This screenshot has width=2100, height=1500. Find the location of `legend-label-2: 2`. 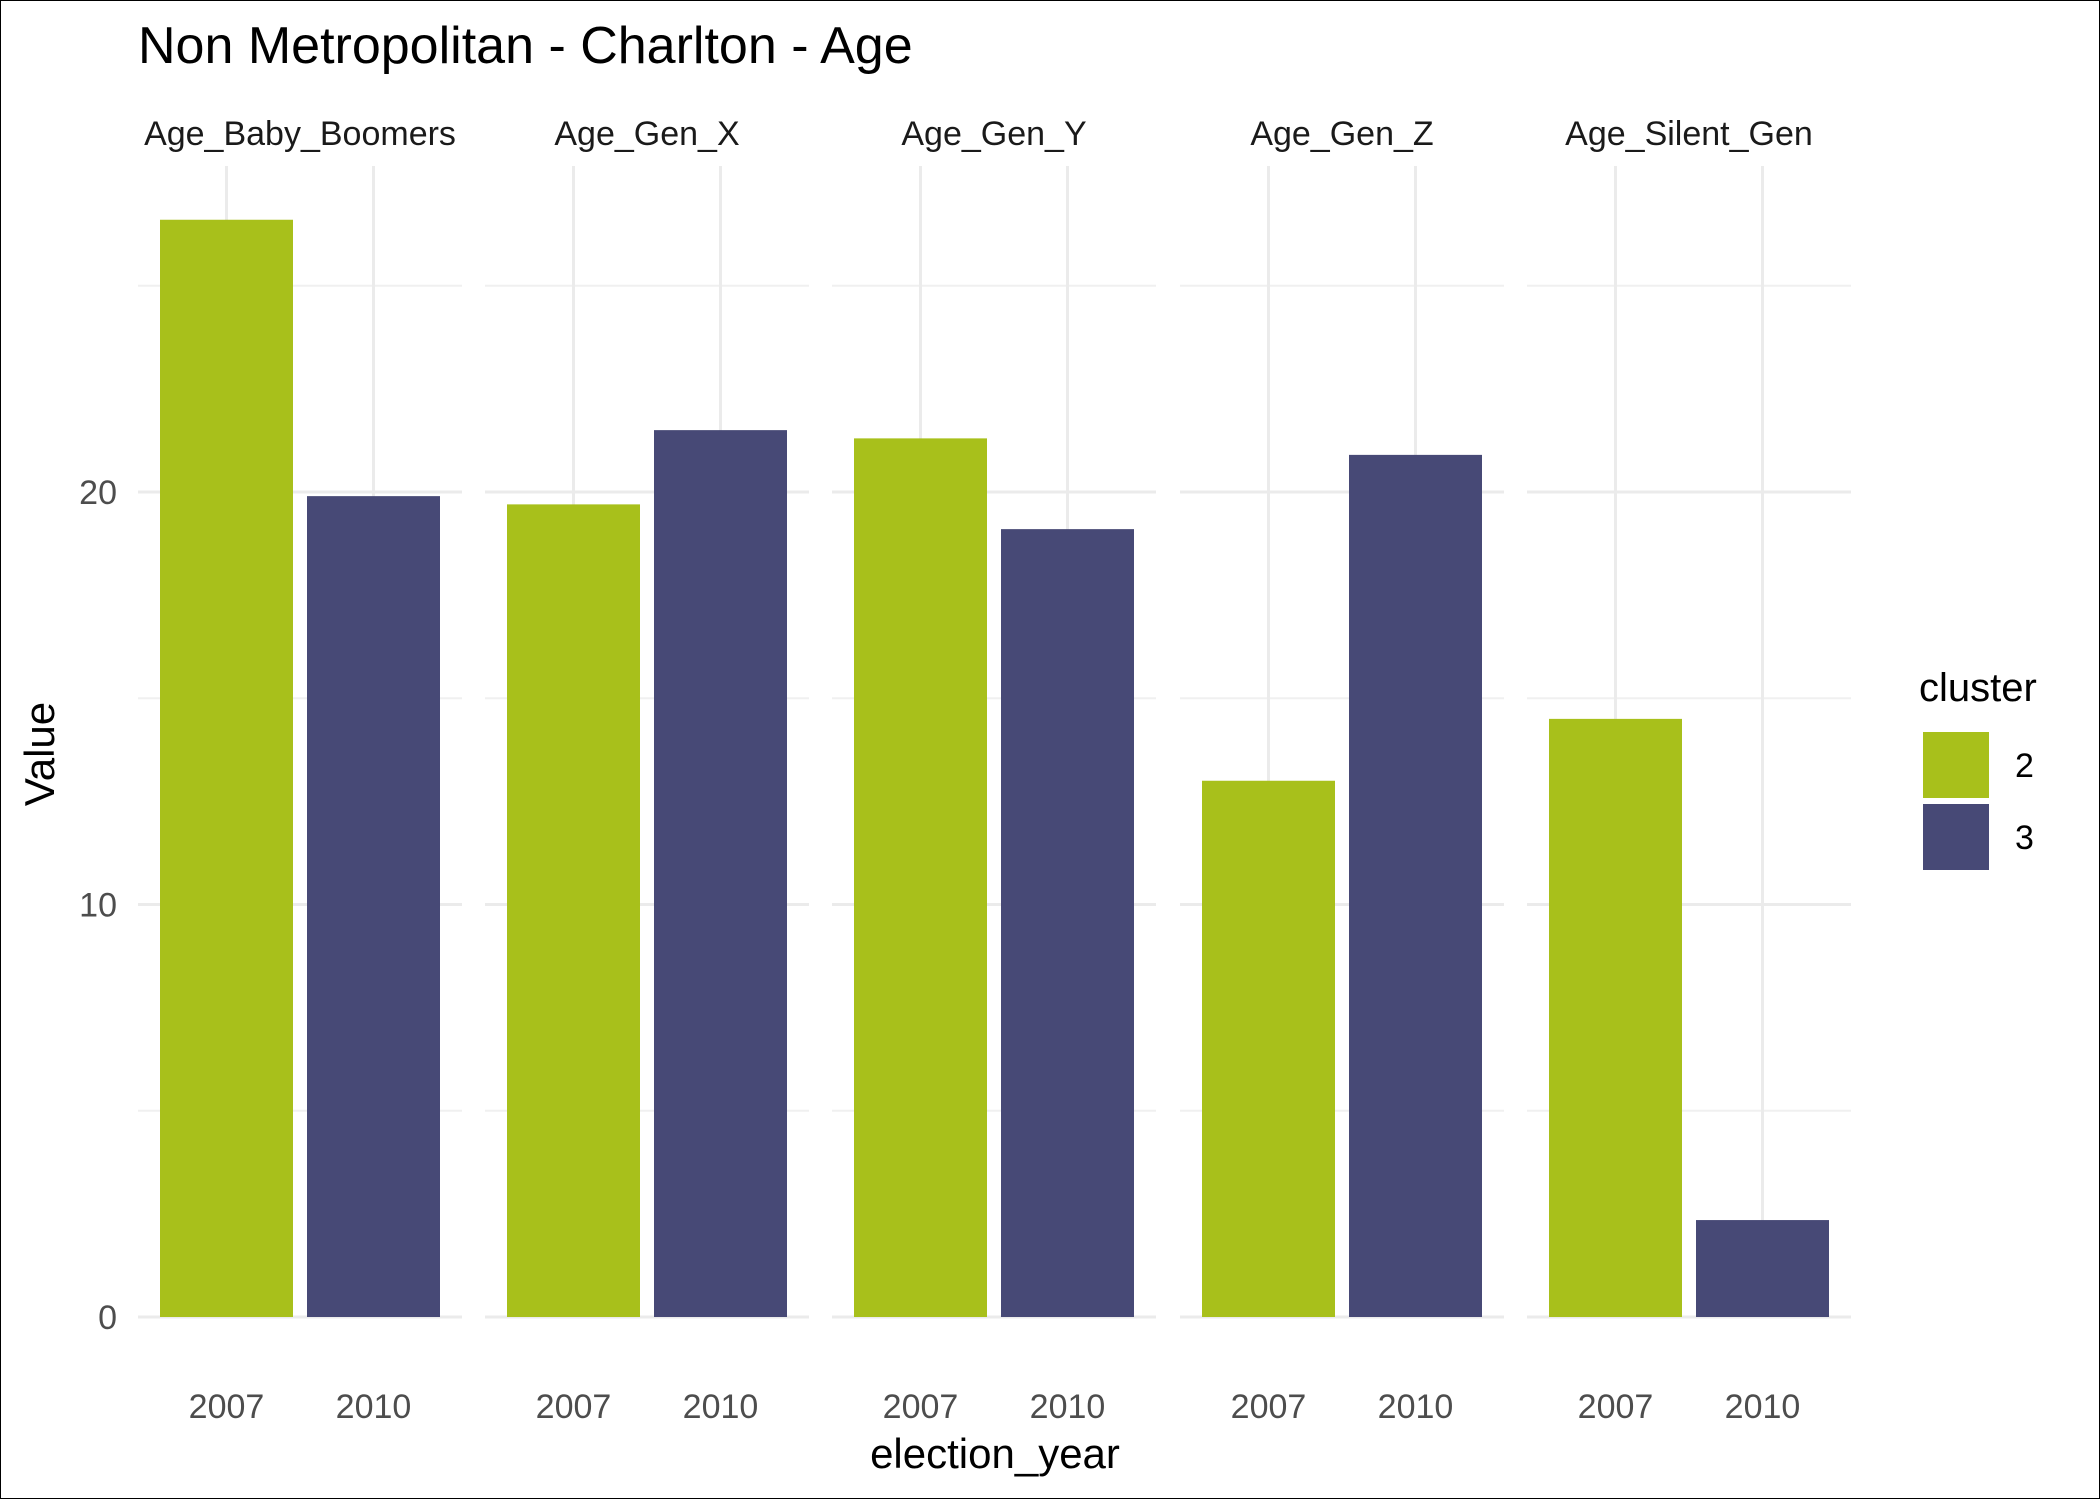

legend-label-2: 2 is located at coordinates (2024, 766).